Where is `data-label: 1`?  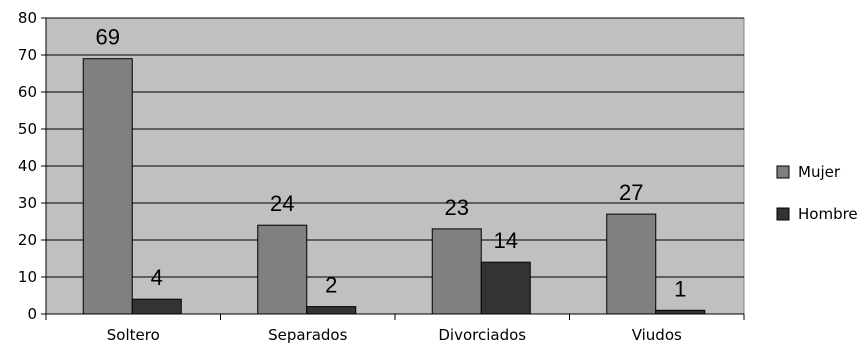 data-label: 1 is located at coordinates (680, 288).